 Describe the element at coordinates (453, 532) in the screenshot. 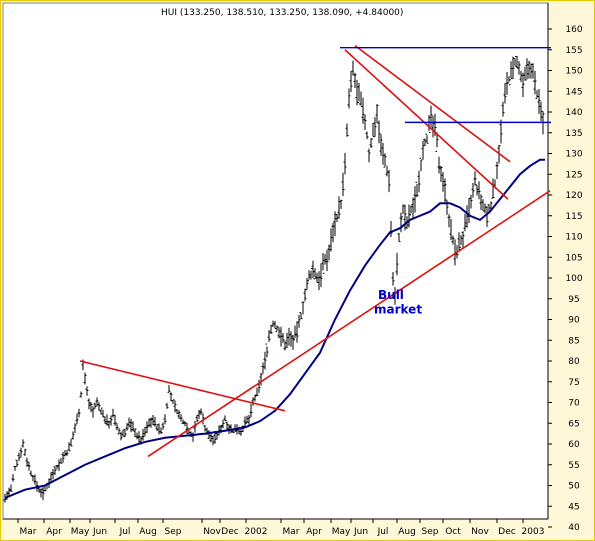

I see `x-tick-label-17: Oct` at that location.